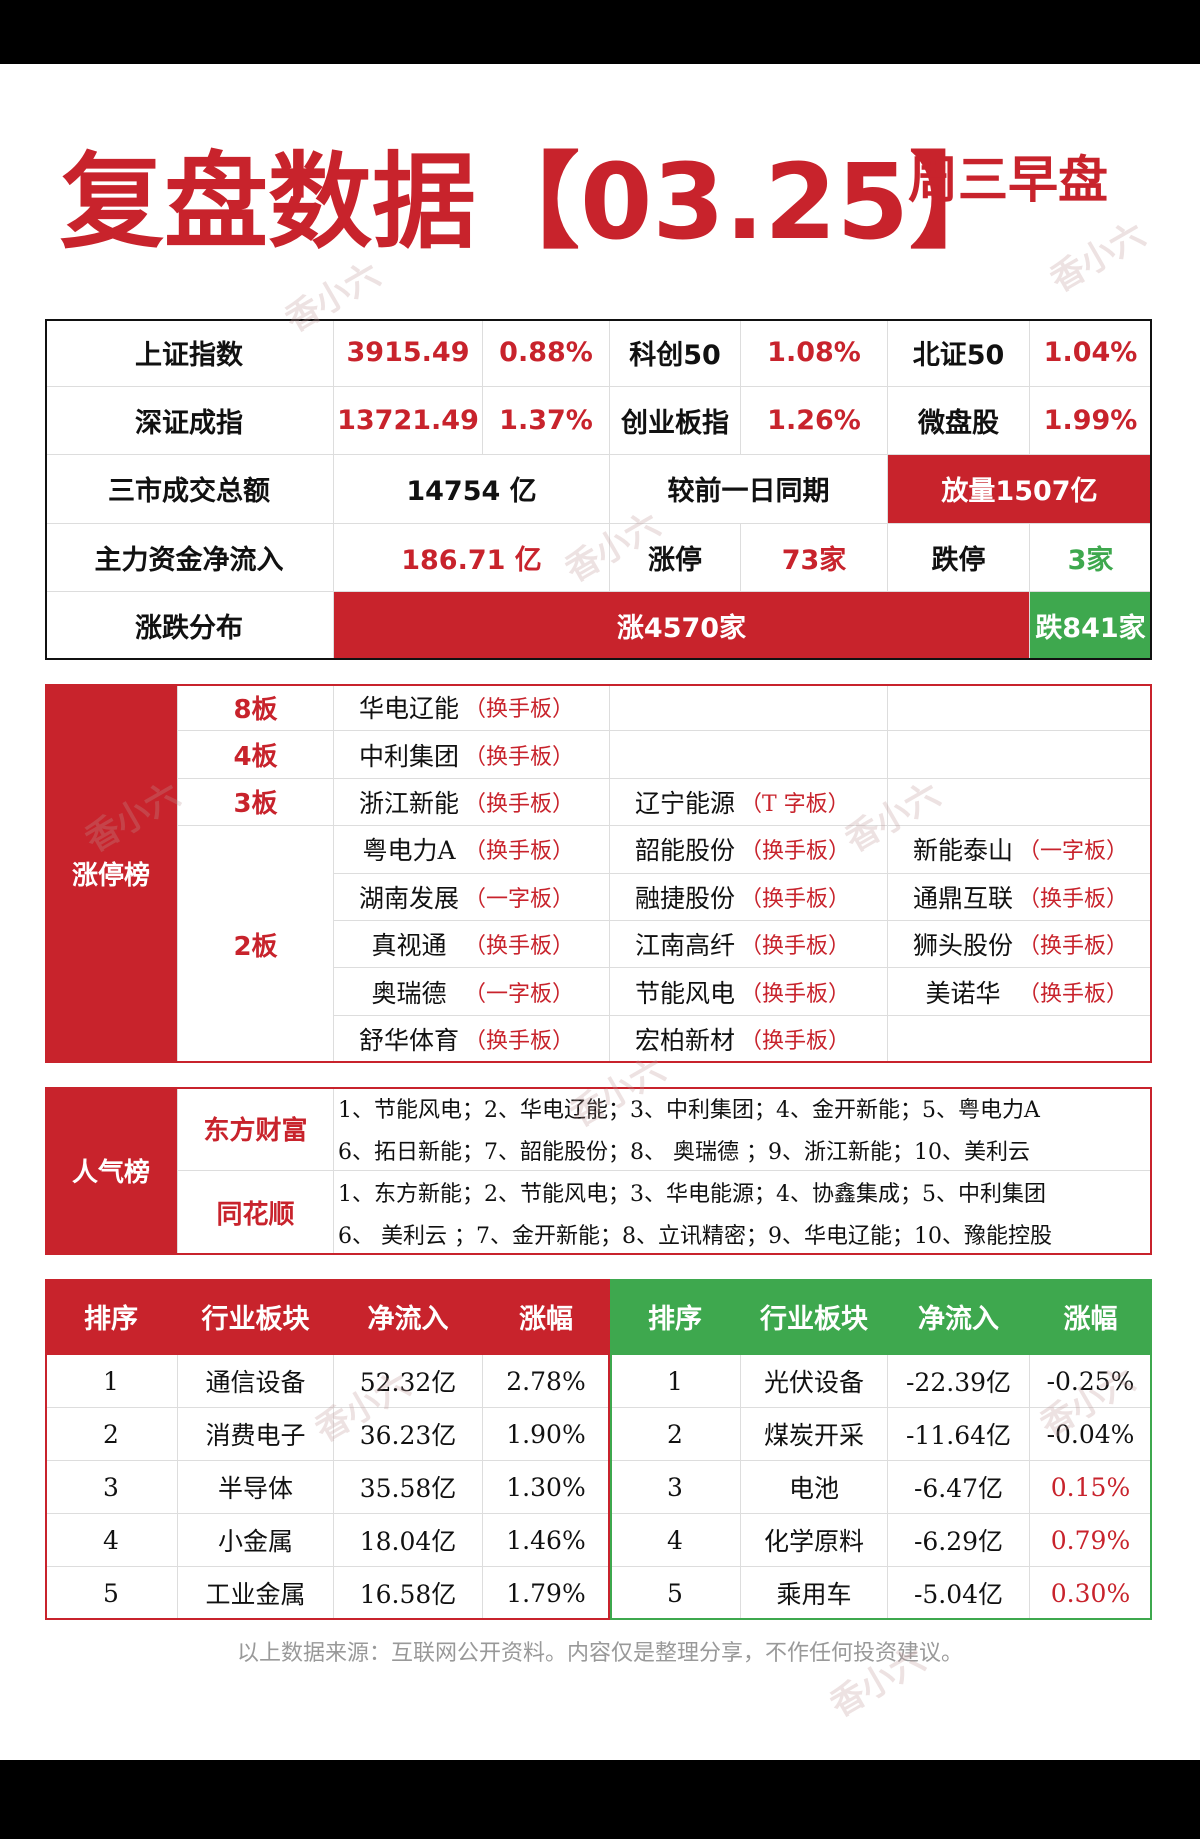 The image size is (1200, 1839). Describe the element at coordinates (409, 946) in the screenshot. I see `stock-name: 真视通` at that location.